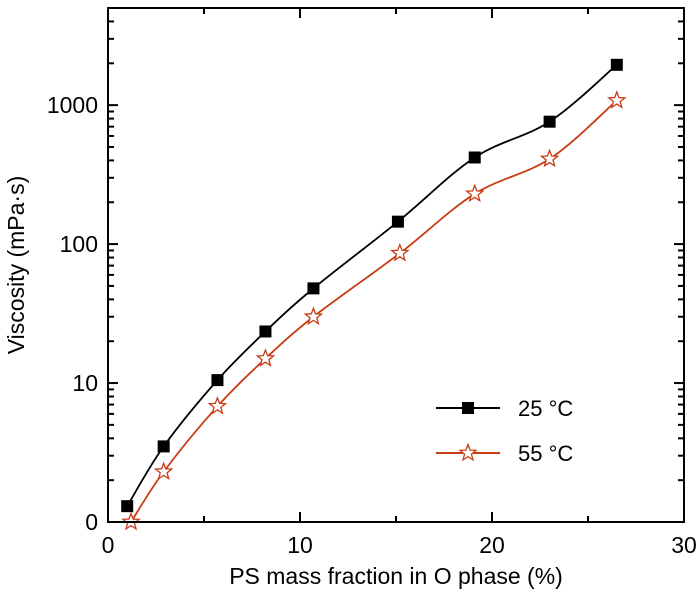 This screenshot has width=700, height=595. I want to click on legend-marker-55c, so click(468, 452).